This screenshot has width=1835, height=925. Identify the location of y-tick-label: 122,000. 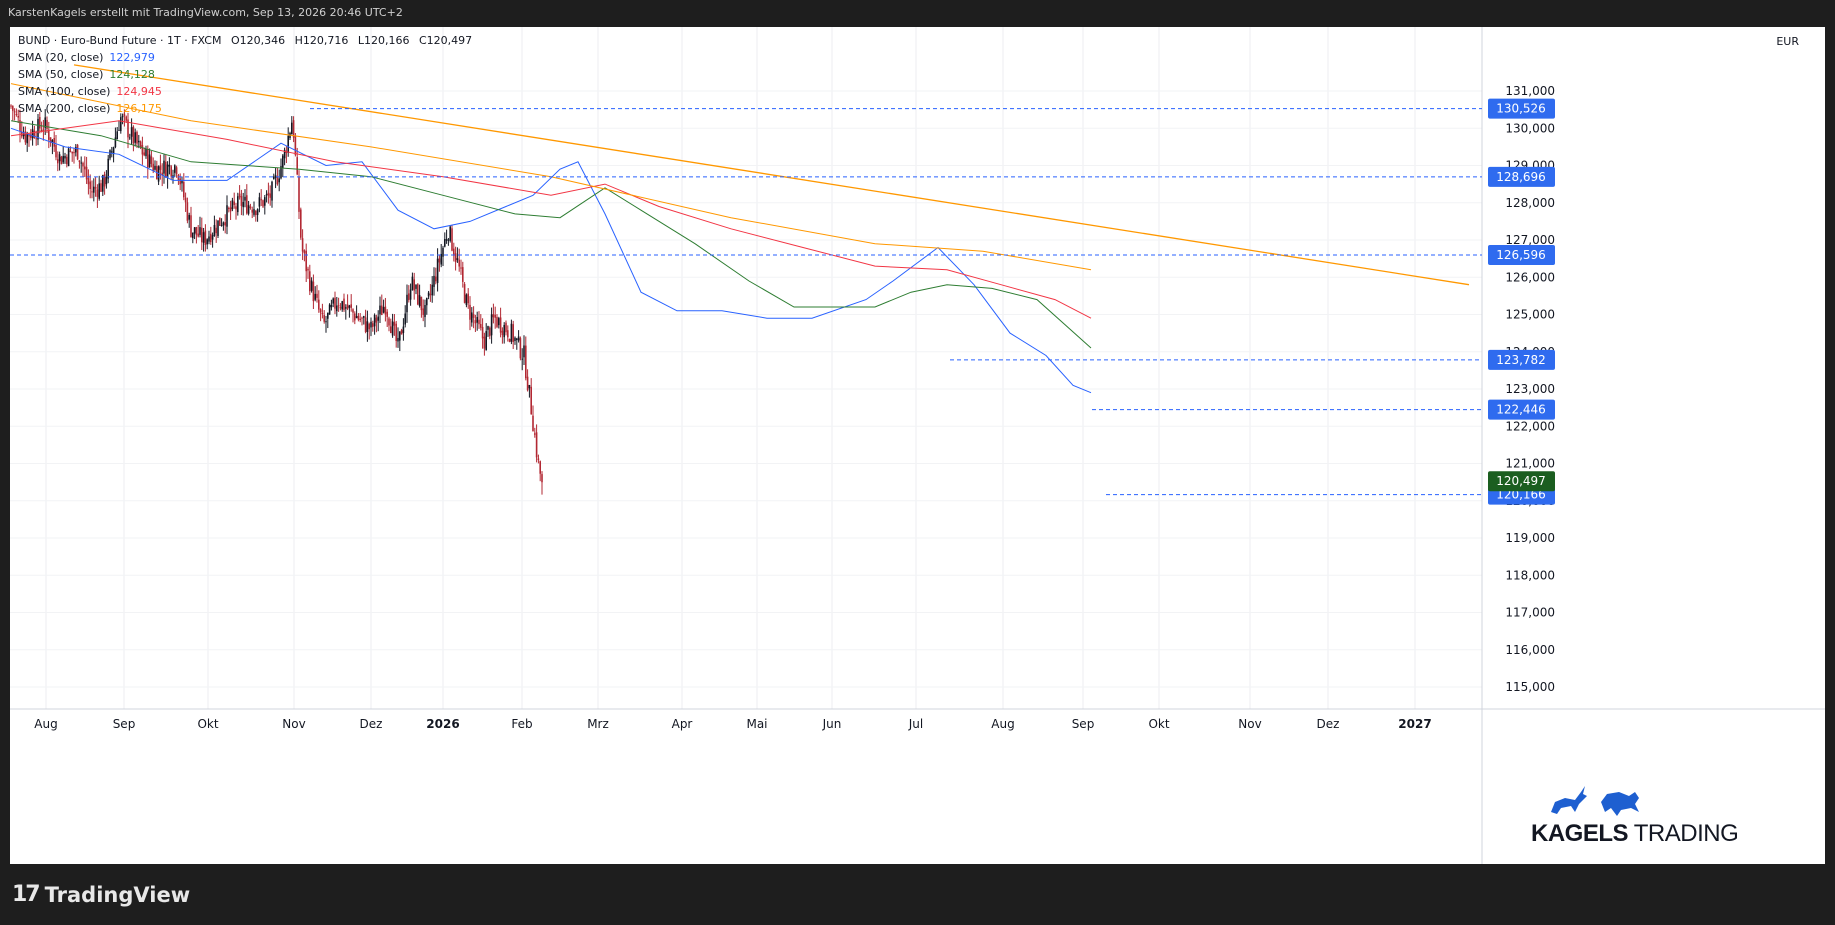
(1530, 426).